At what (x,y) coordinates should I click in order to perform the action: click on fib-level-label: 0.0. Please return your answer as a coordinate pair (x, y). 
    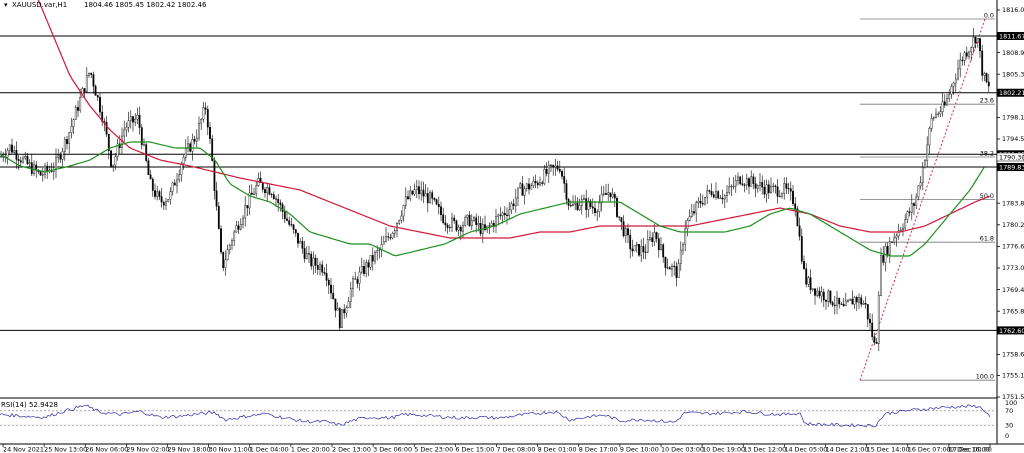
    Looking at the image, I should click on (989, 16).